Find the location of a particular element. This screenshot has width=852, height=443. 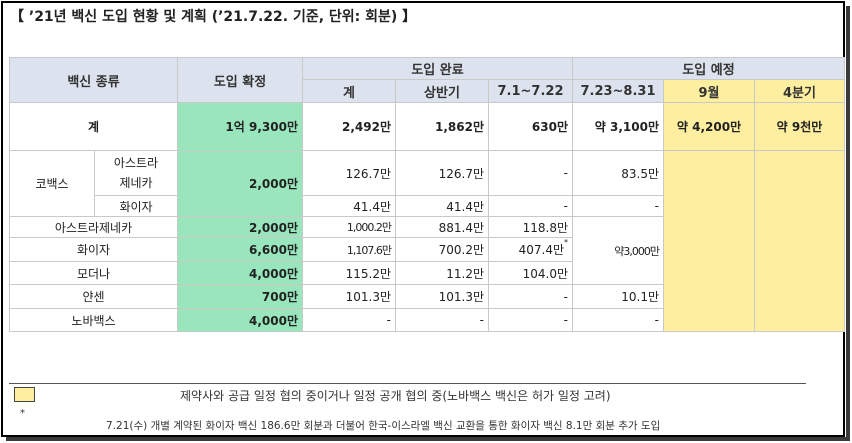

legend-divider is located at coordinates (407, 383).